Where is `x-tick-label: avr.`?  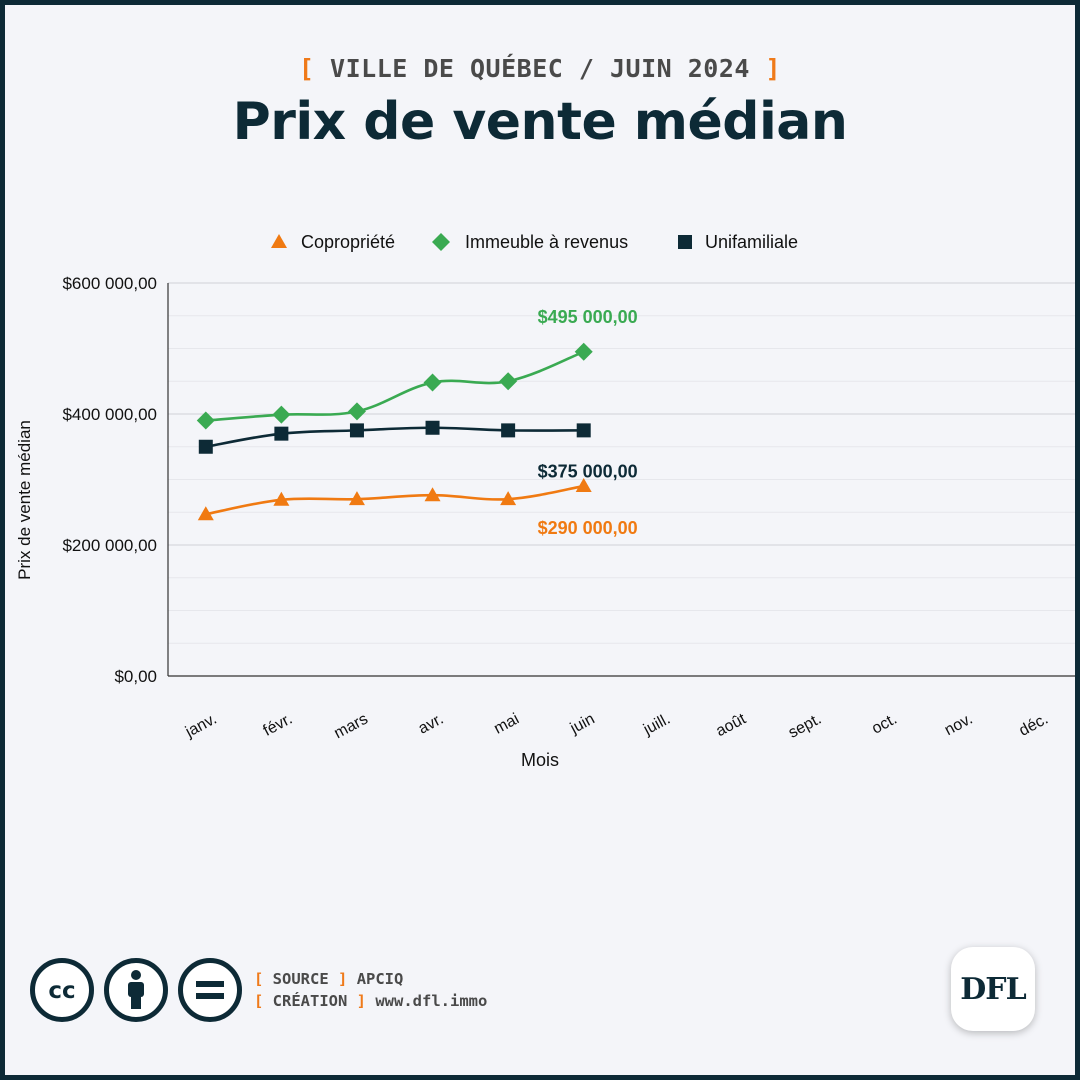
x-tick-label: avr. is located at coordinates (431, 724).